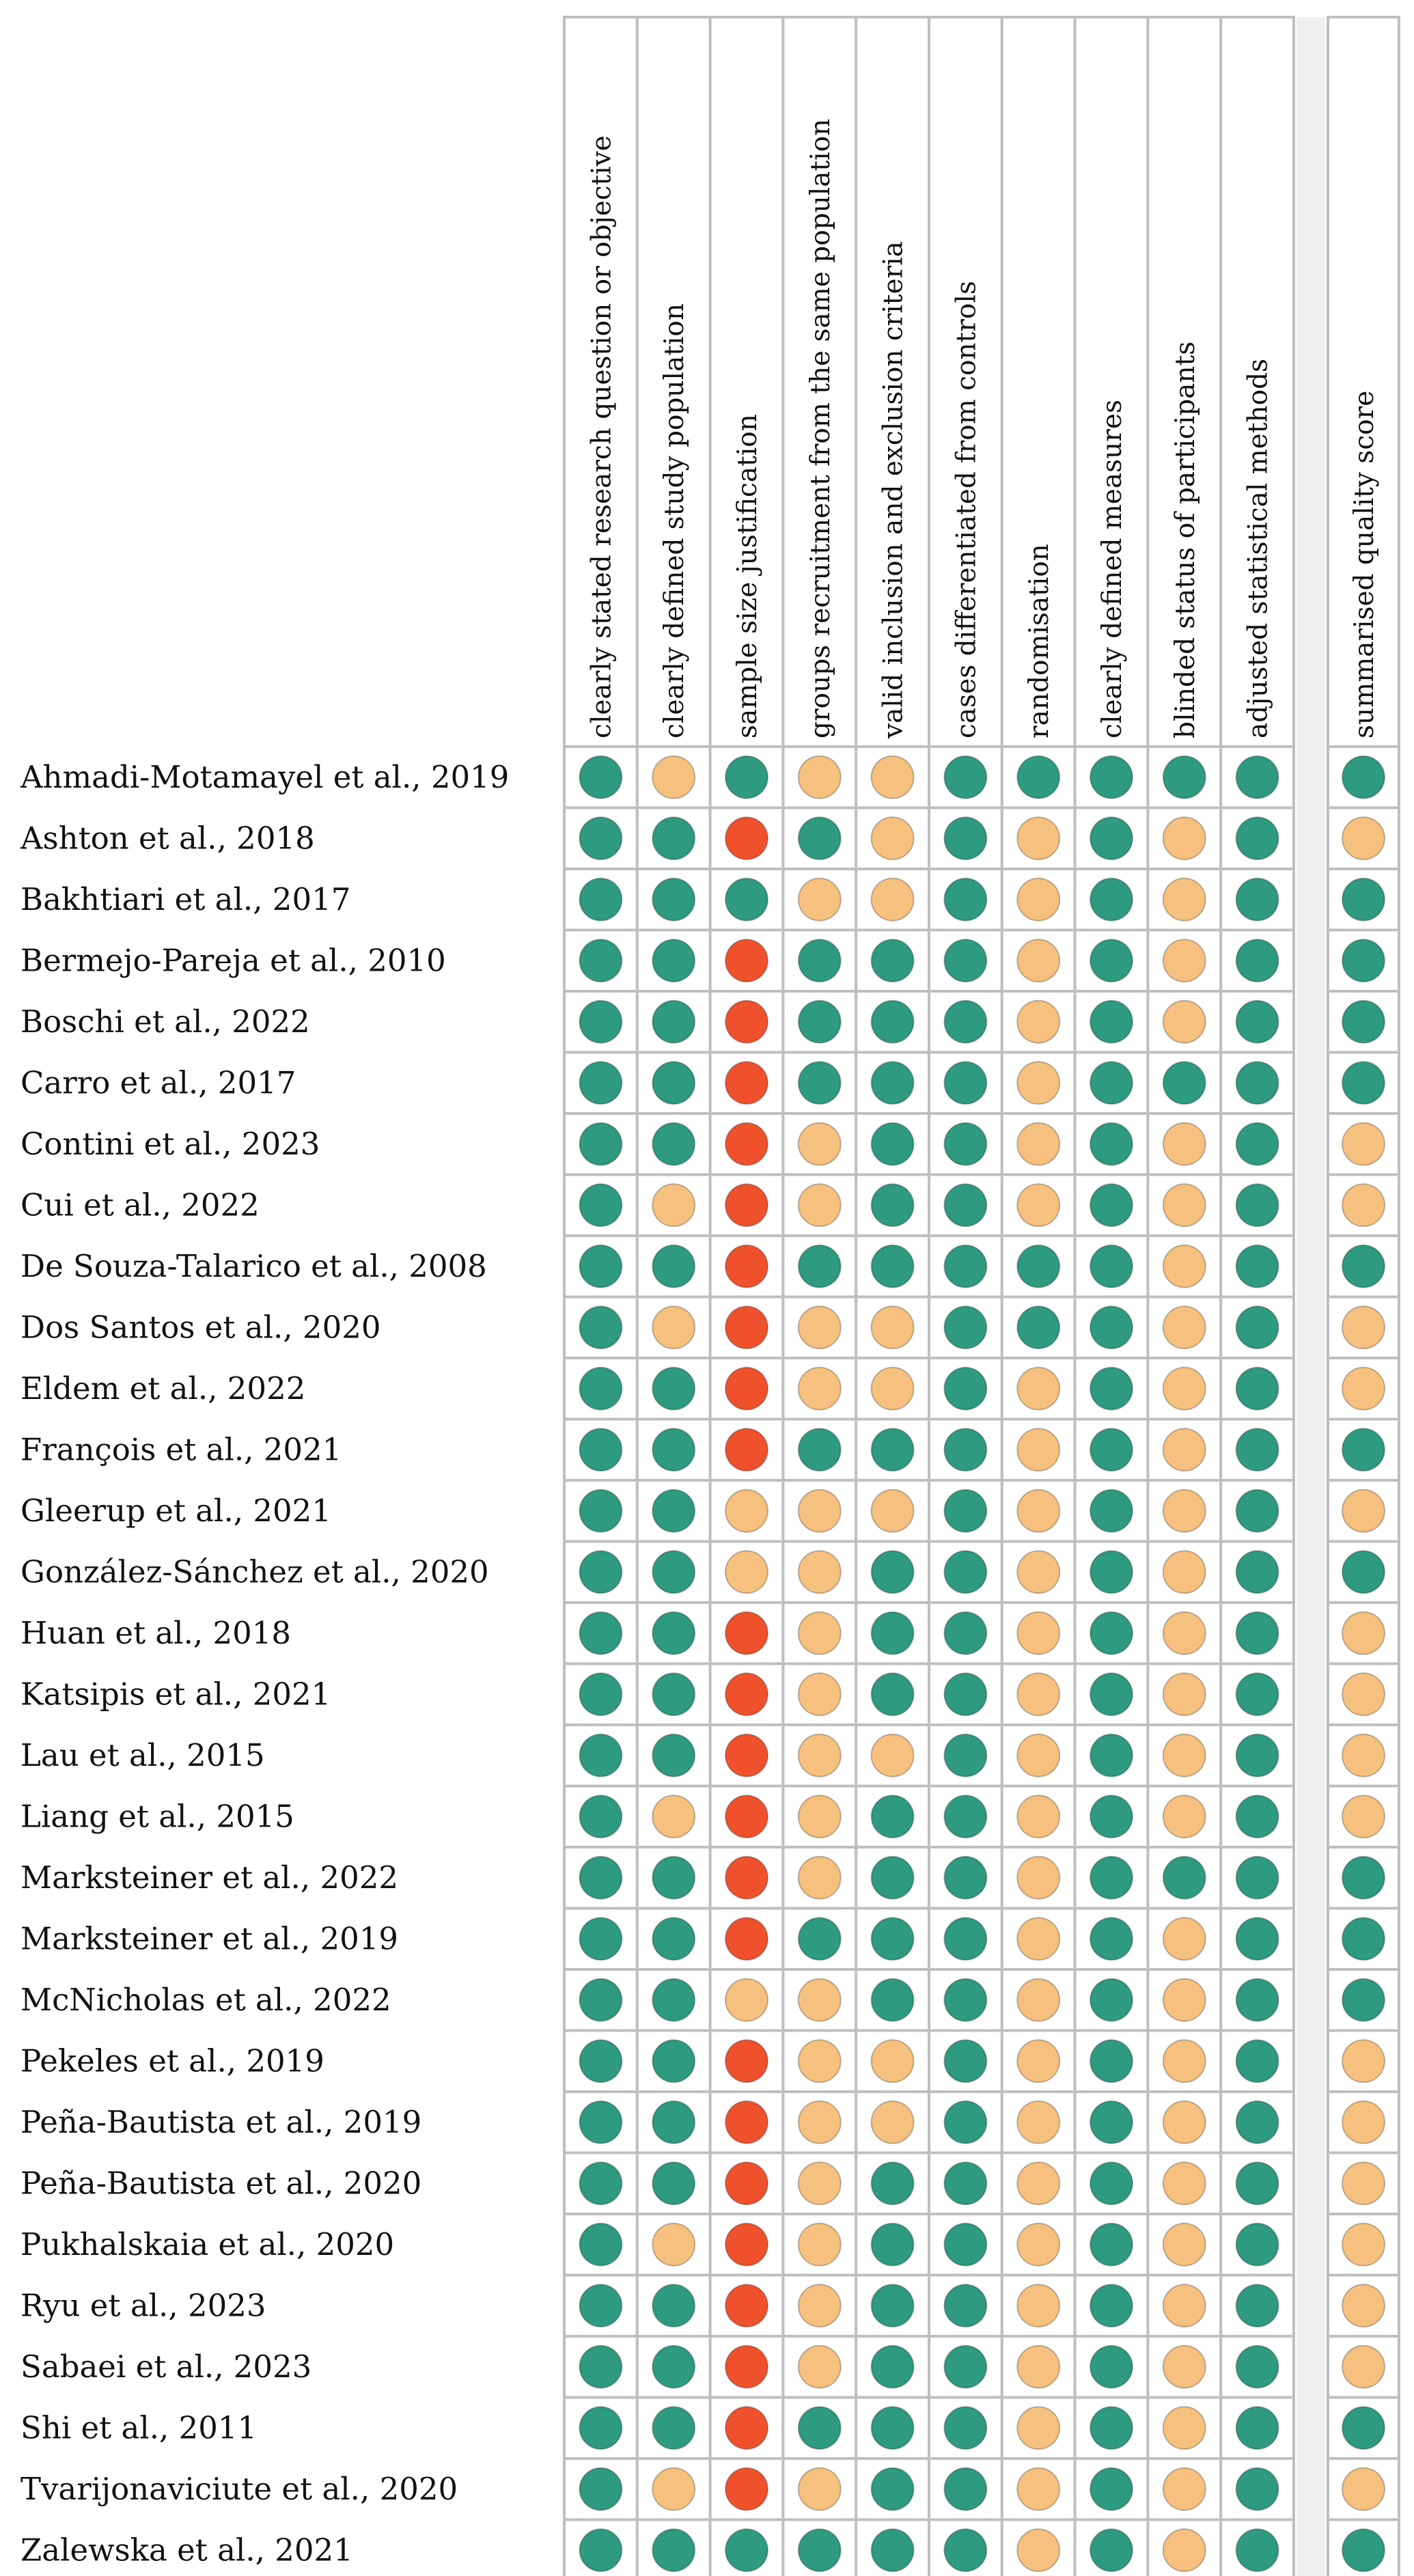 The height and width of the screenshot is (2576, 1414). I want to click on column-header-label: clearly defined measures, so click(1112, 569).